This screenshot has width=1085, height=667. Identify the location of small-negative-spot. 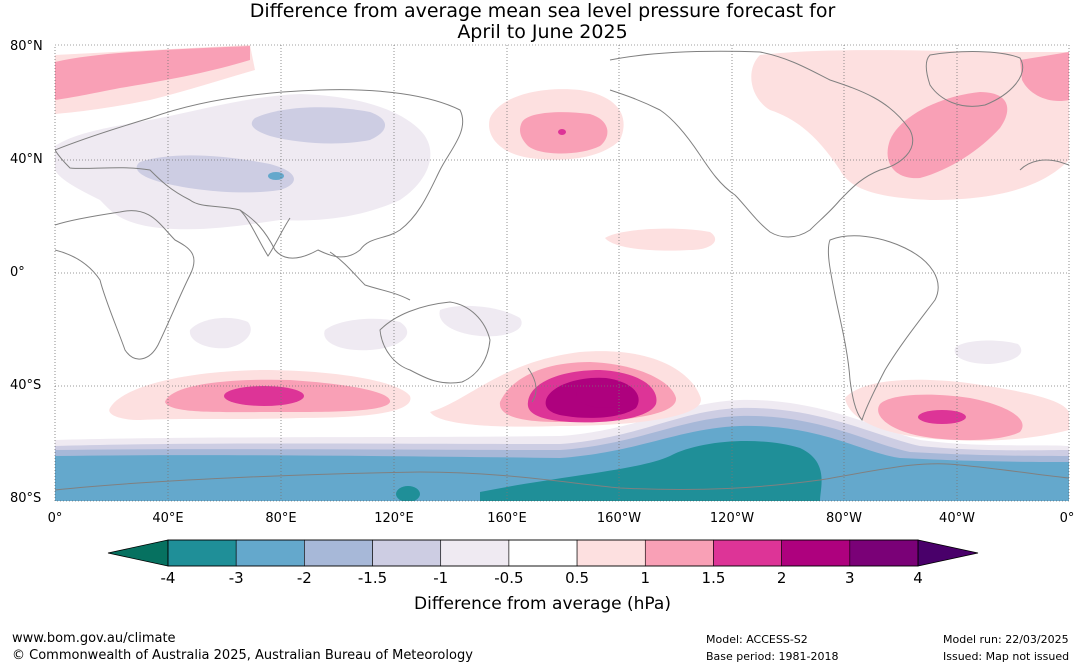
(408, 493).